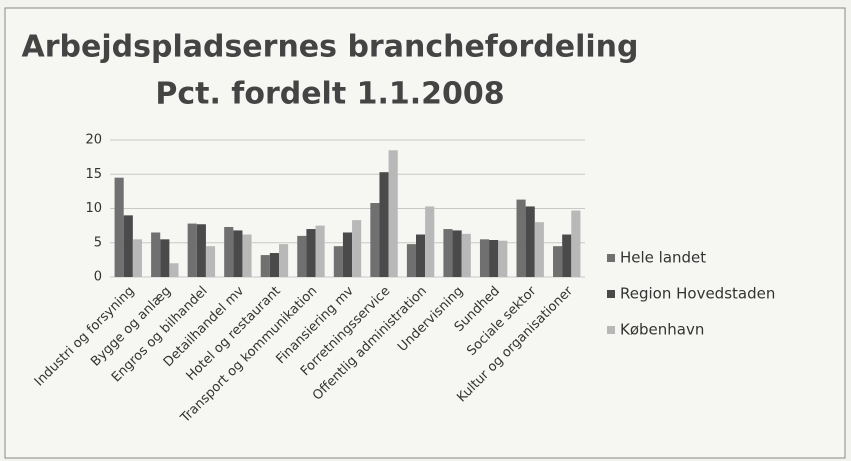 This screenshot has width=851, height=461. I want to click on legend-label: København, so click(662, 330).